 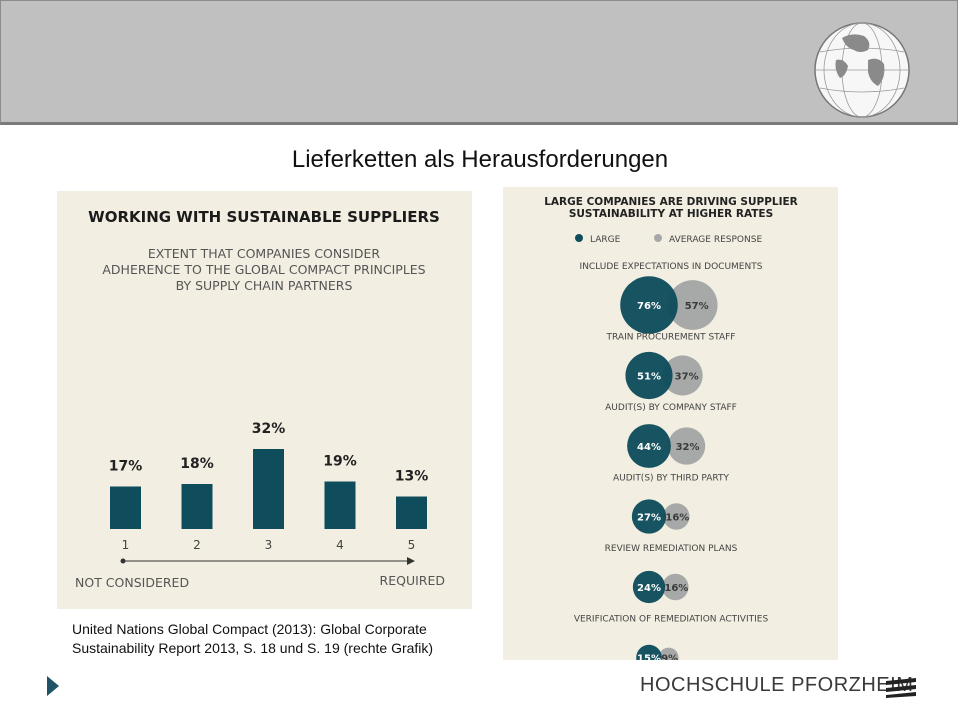 I want to click on row-label: TRAIN PROCUREMENT STAFF, so click(x=671, y=338).